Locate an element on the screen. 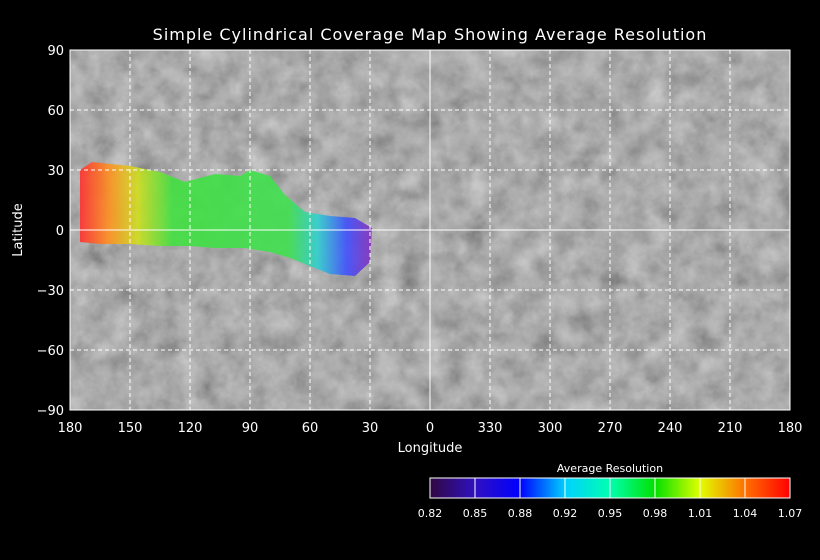 This screenshot has width=820, height=560. colorbar-tick-label: 0.95 is located at coordinates (610, 513).